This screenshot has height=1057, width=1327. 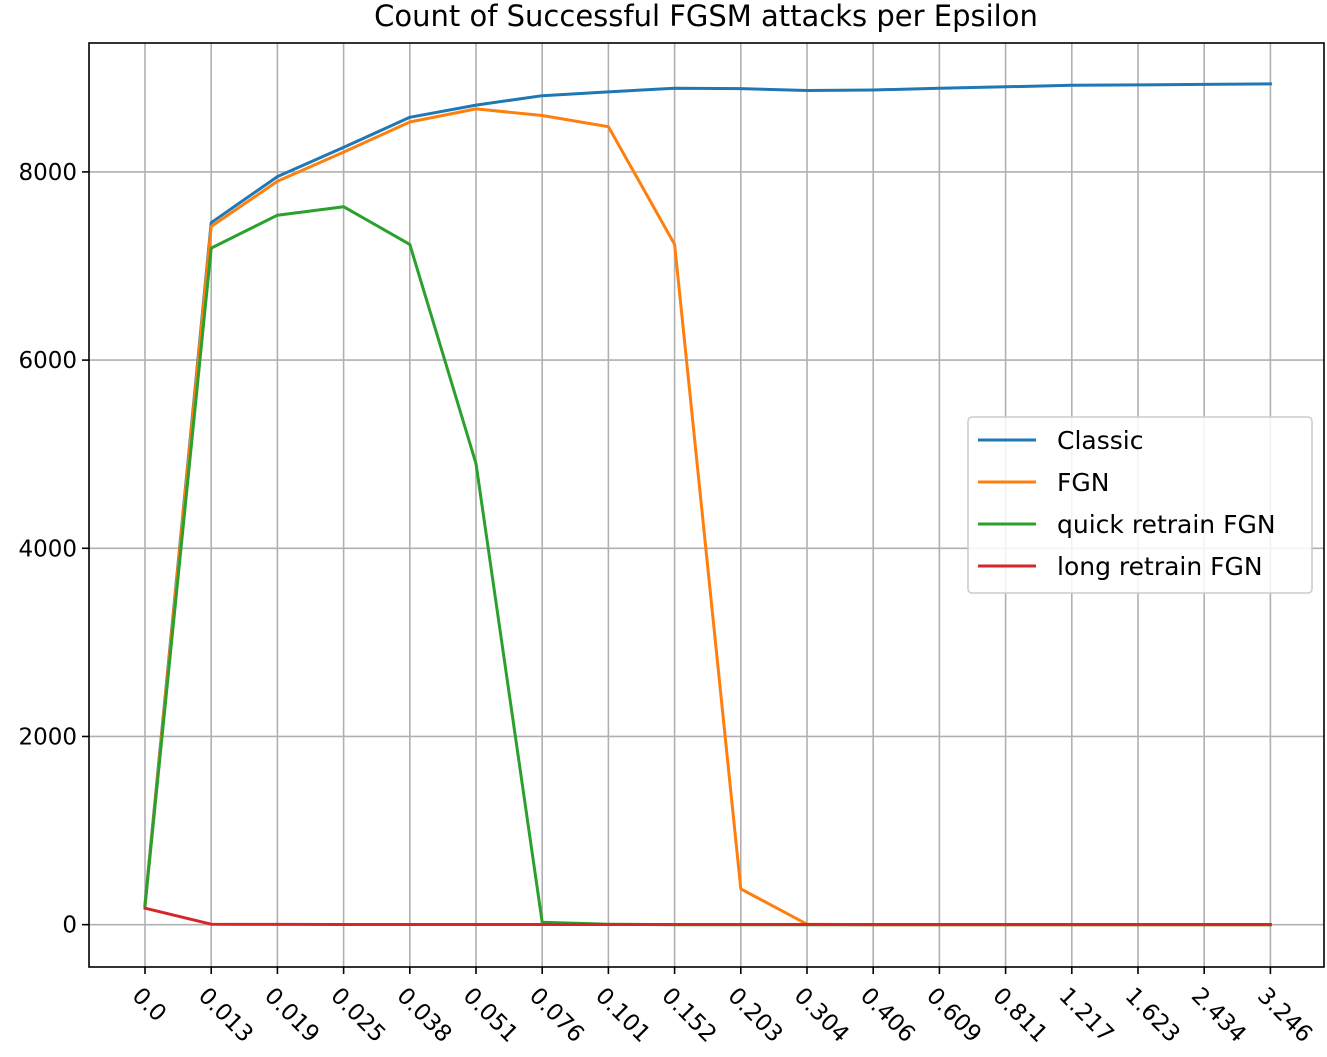 What do you see at coordinates (1166, 524) in the screenshot?
I see `legend-label: quick retrain FGN` at bounding box center [1166, 524].